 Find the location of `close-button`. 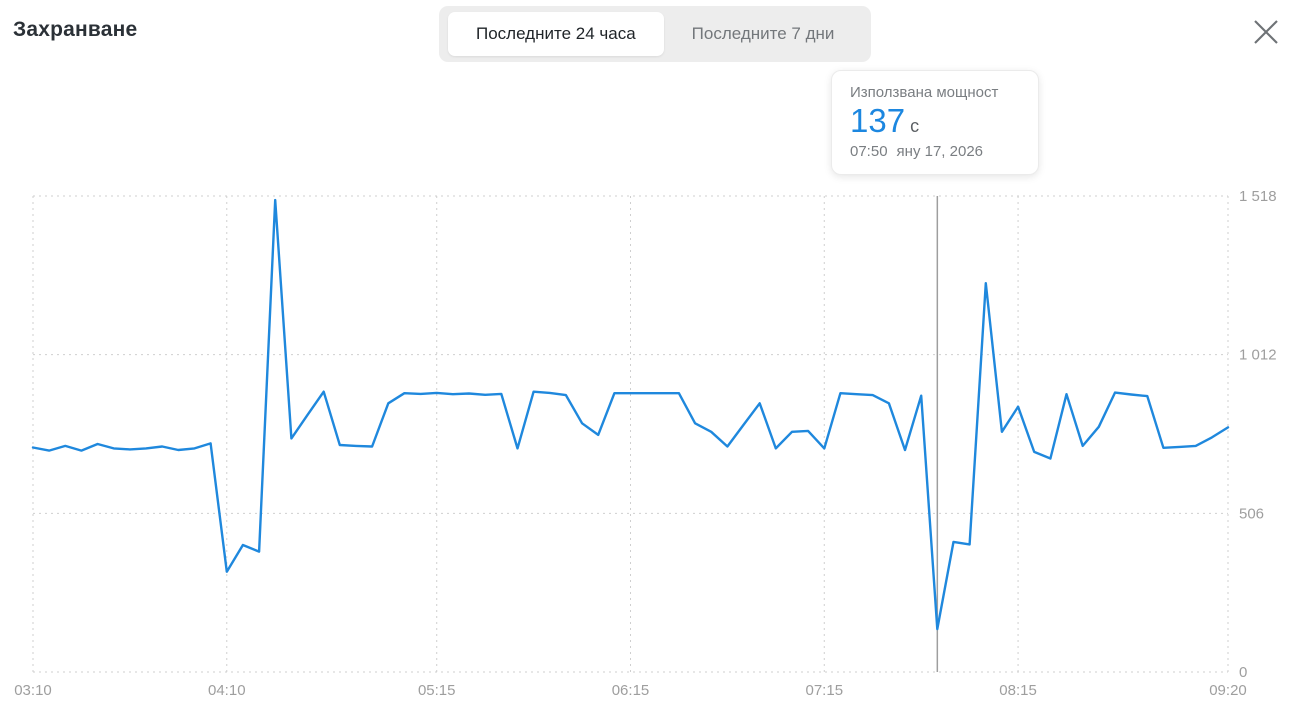

close-button is located at coordinates (1266, 32).